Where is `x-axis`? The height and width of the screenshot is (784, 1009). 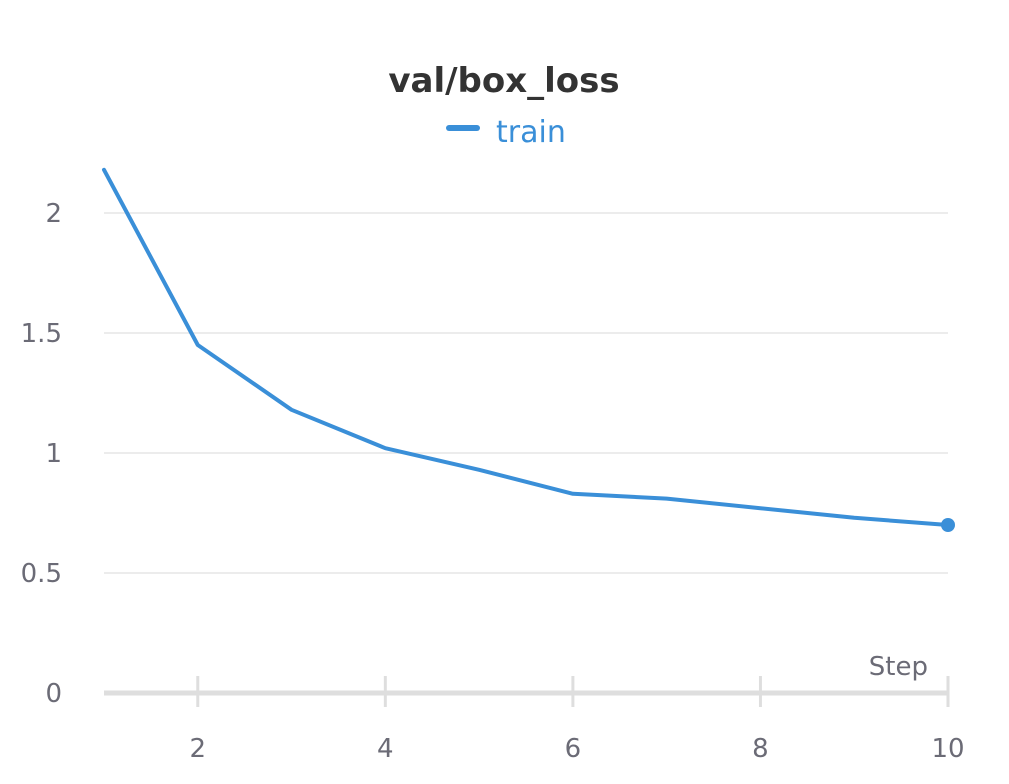 x-axis is located at coordinates (527, 691).